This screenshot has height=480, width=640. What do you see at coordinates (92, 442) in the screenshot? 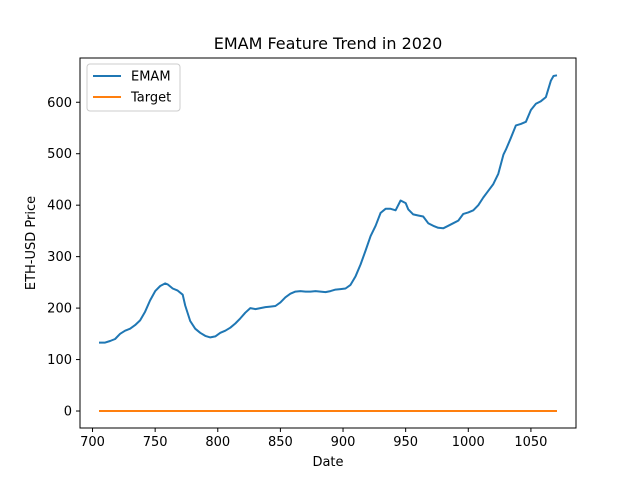
I see `x-tick-label: 700` at bounding box center [92, 442].